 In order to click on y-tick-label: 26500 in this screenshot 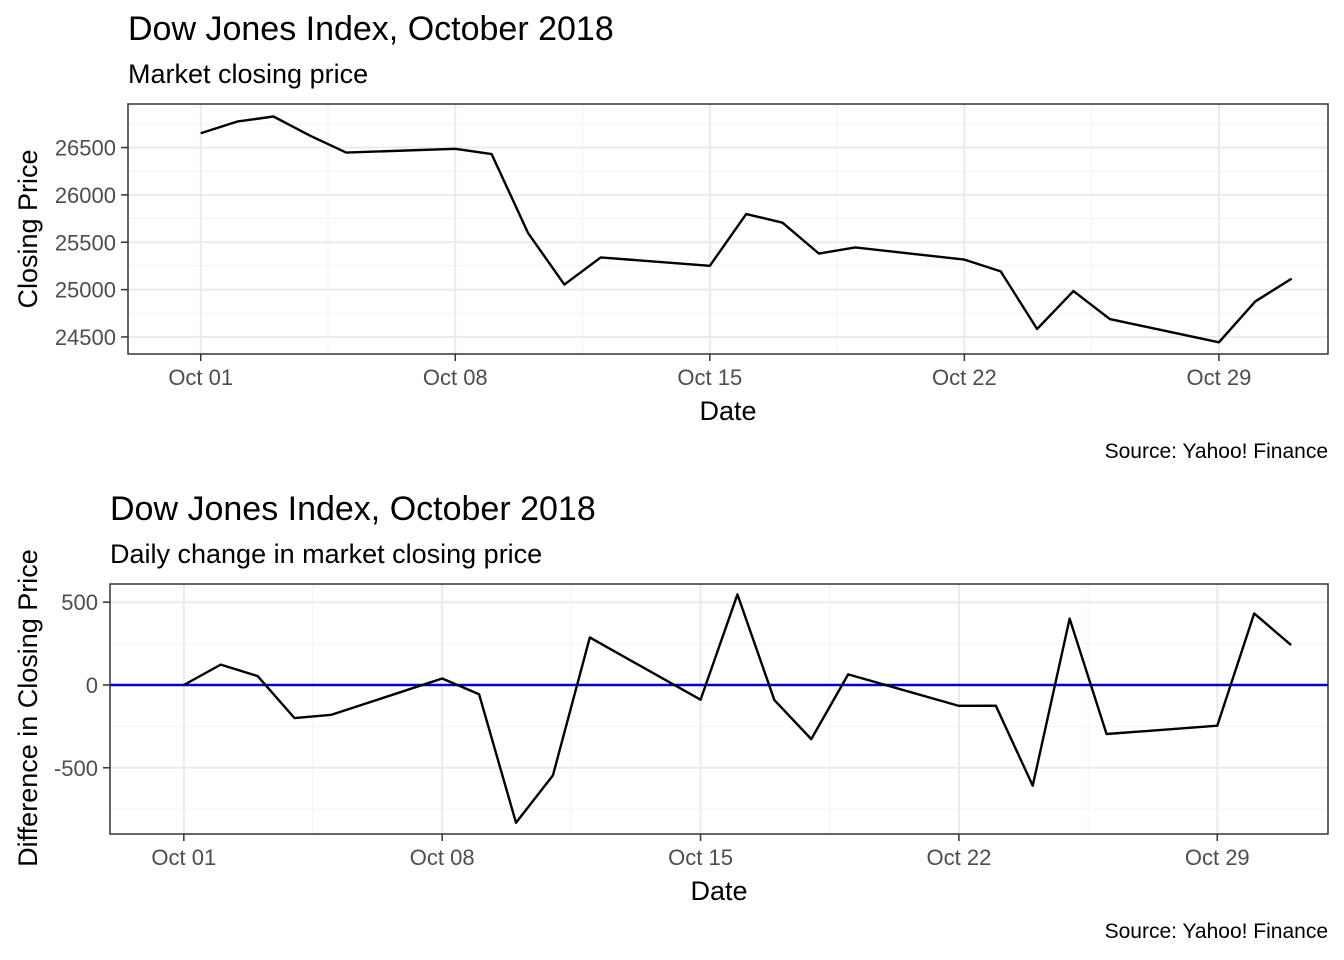, I will do `click(85, 148)`.